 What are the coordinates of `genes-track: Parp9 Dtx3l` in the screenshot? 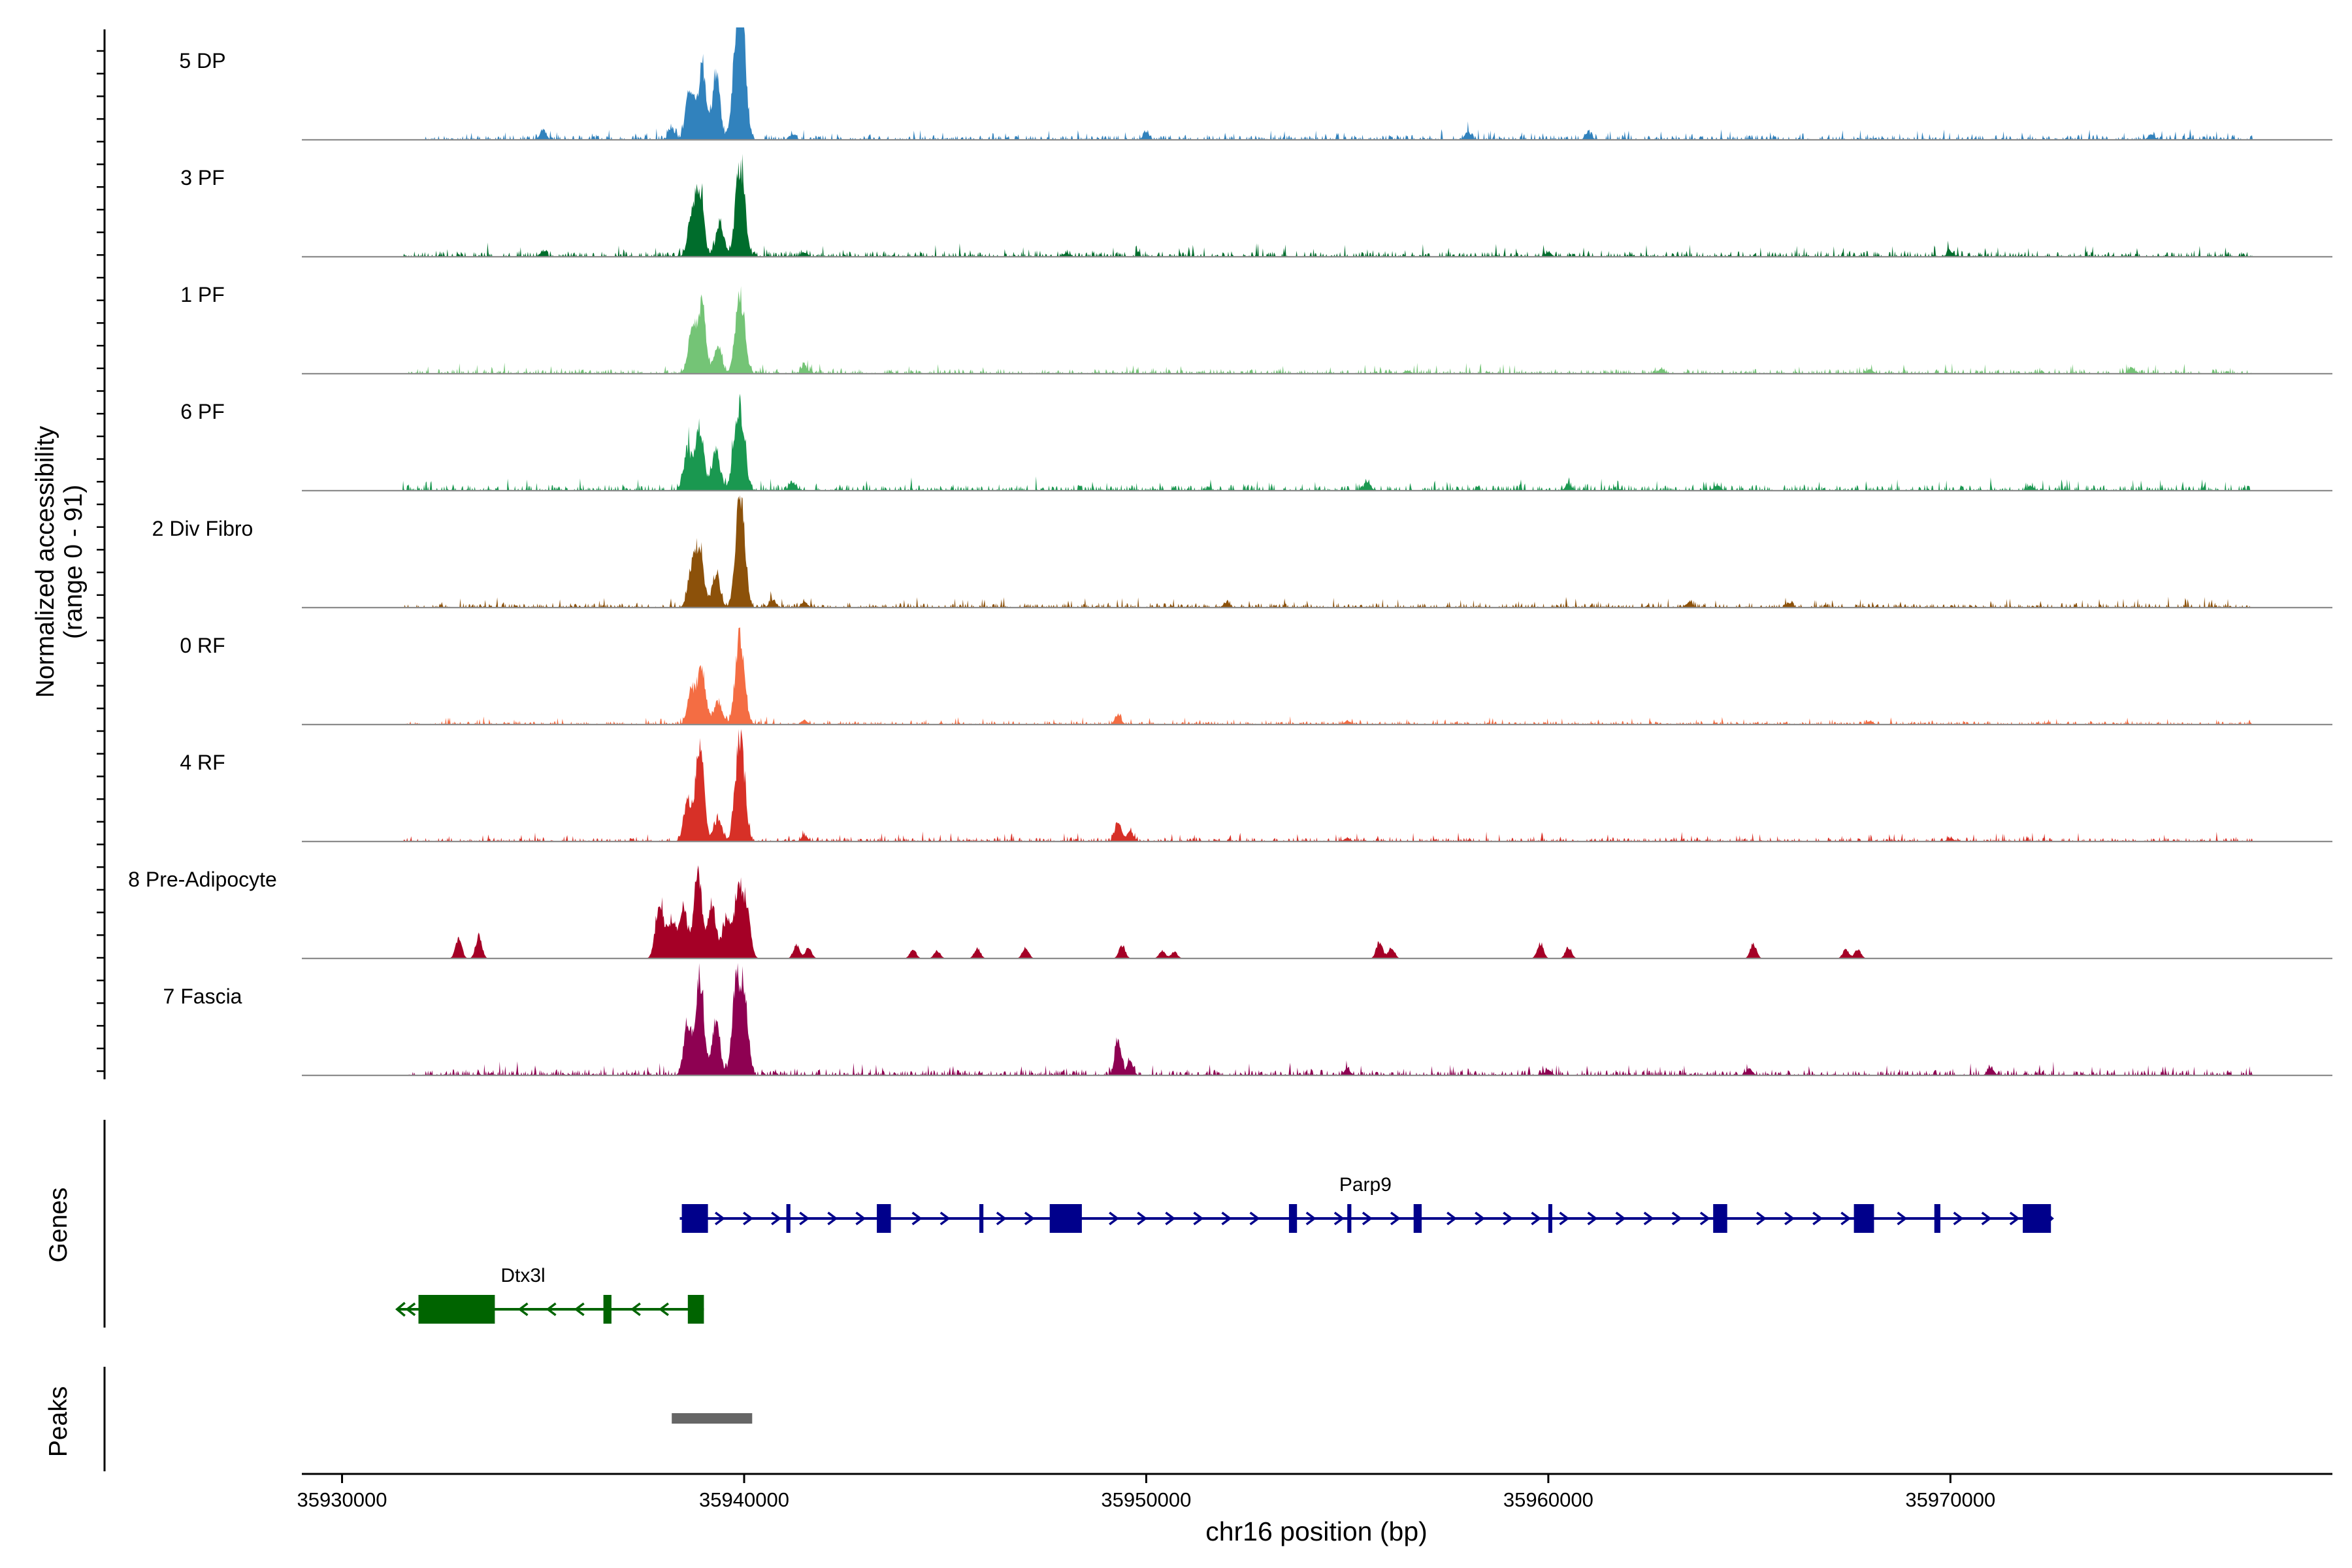 It's located at (1224, 1249).